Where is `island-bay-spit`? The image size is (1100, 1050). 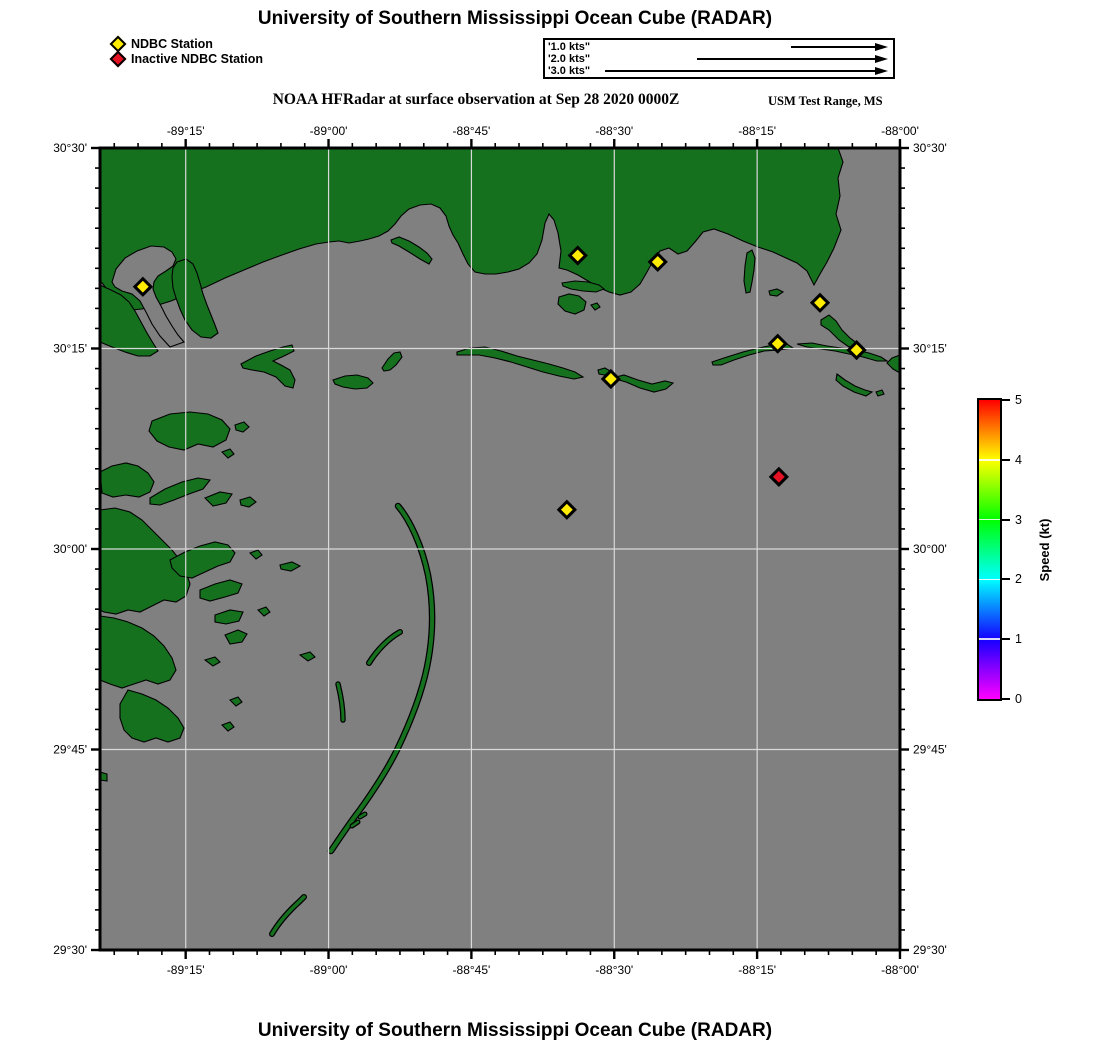 island-bay-spit is located at coordinates (411, 250).